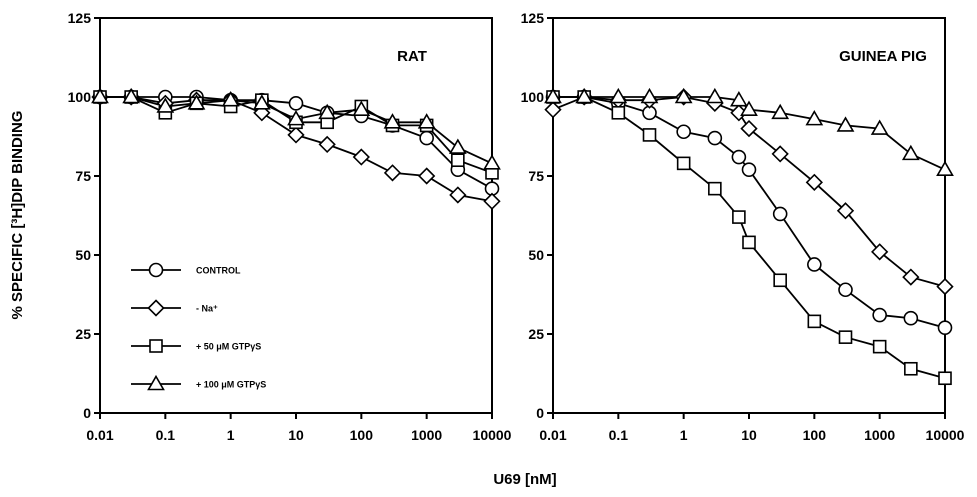 This screenshot has width=977, height=497. Describe the element at coordinates (749, 435) in the screenshot. I see `x-tick-label: 10` at that location.